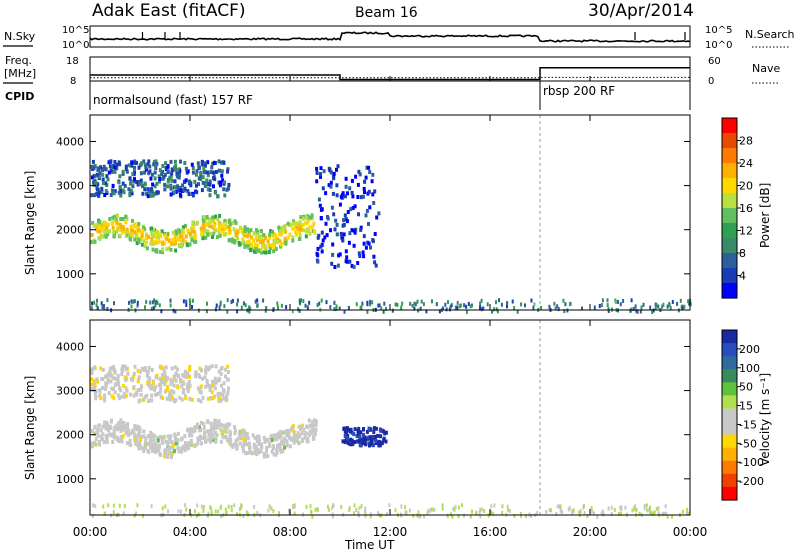 This screenshot has width=800, height=554. What do you see at coordinates (729, 261) in the screenshot?
I see `colorbar-segment` at bounding box center [729, 261].